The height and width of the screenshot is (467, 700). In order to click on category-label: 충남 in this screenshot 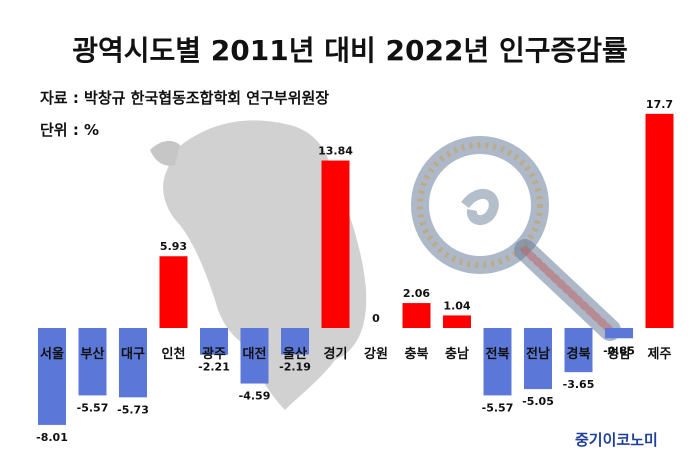, I will do `click(457, 354)`.